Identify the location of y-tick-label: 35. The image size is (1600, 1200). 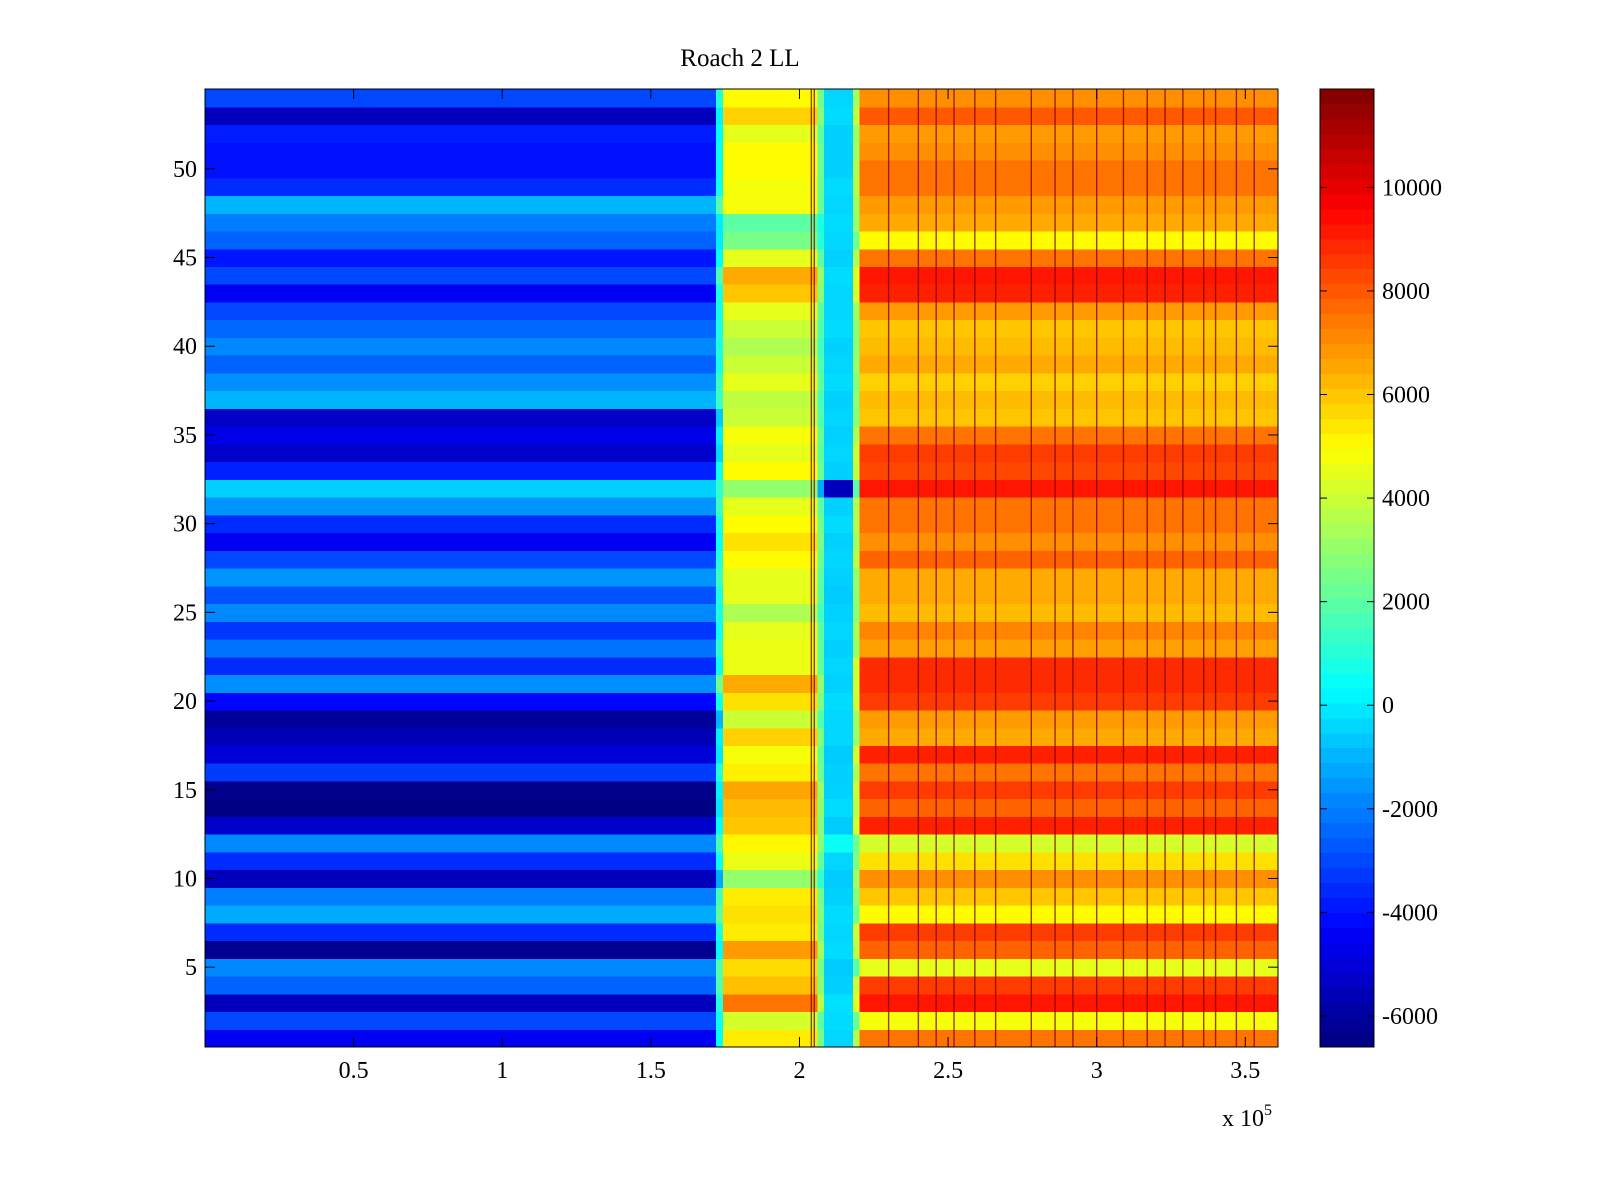
(185, 436).